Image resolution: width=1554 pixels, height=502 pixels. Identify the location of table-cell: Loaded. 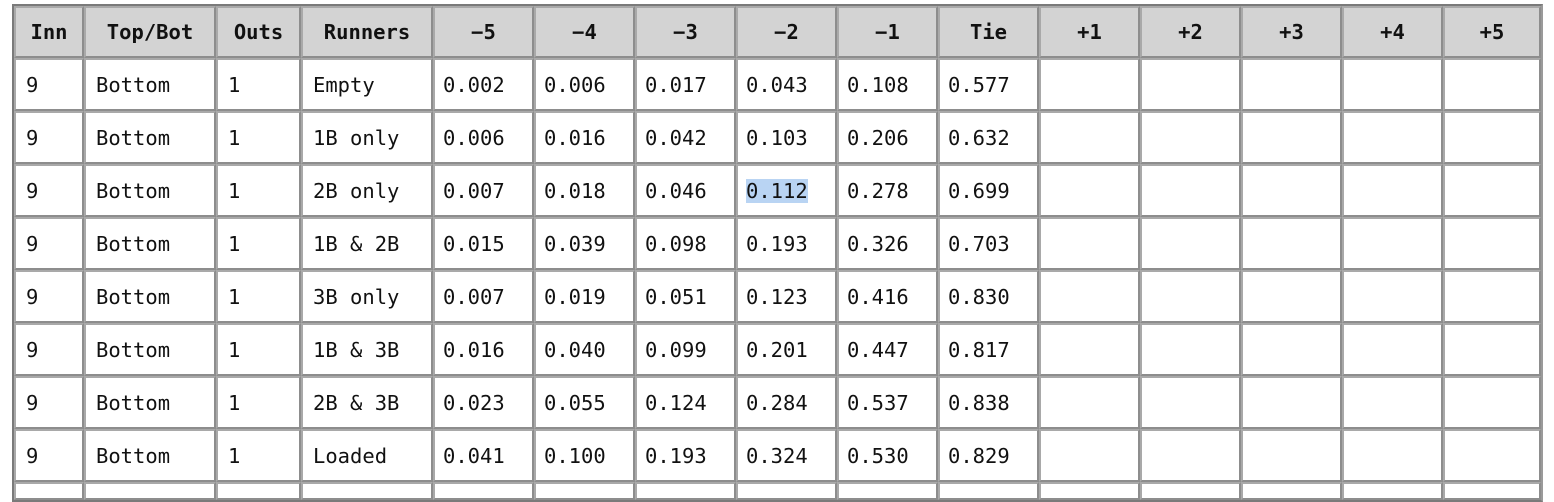
(367, 455).